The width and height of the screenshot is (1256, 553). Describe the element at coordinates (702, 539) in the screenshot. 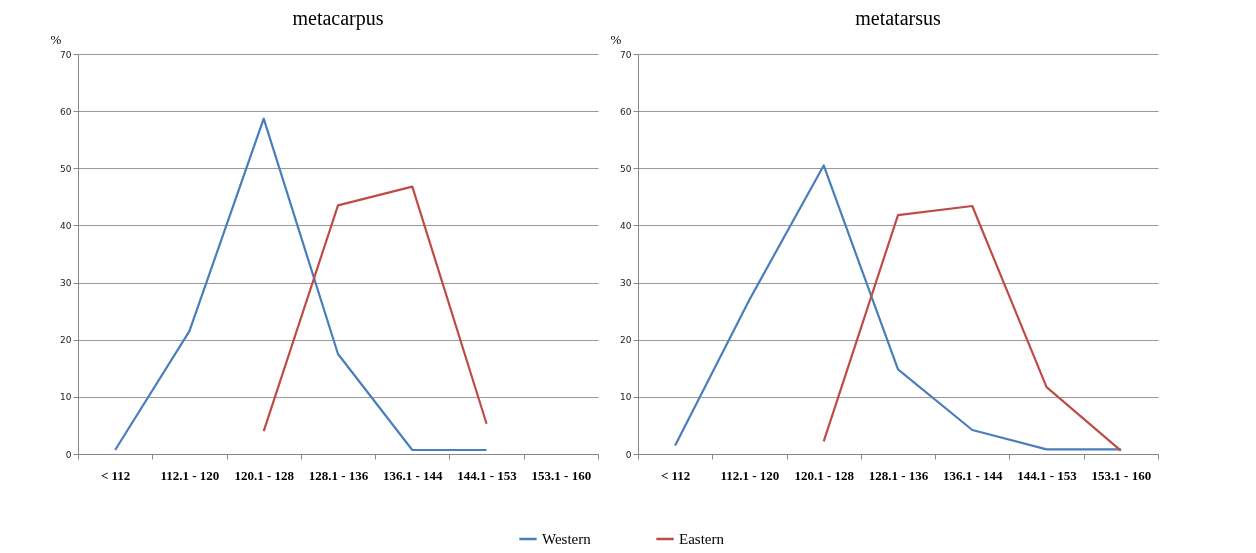

I see `legend-label: Eastern` at that location.